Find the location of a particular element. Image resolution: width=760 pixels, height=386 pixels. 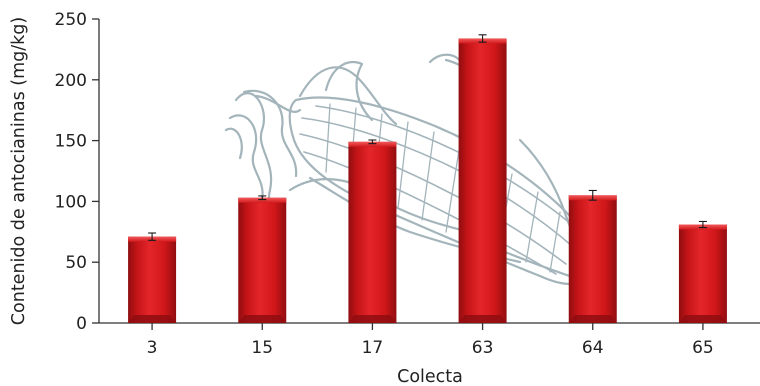

y-tick-label: 50 is located at coordinates (76, 263).